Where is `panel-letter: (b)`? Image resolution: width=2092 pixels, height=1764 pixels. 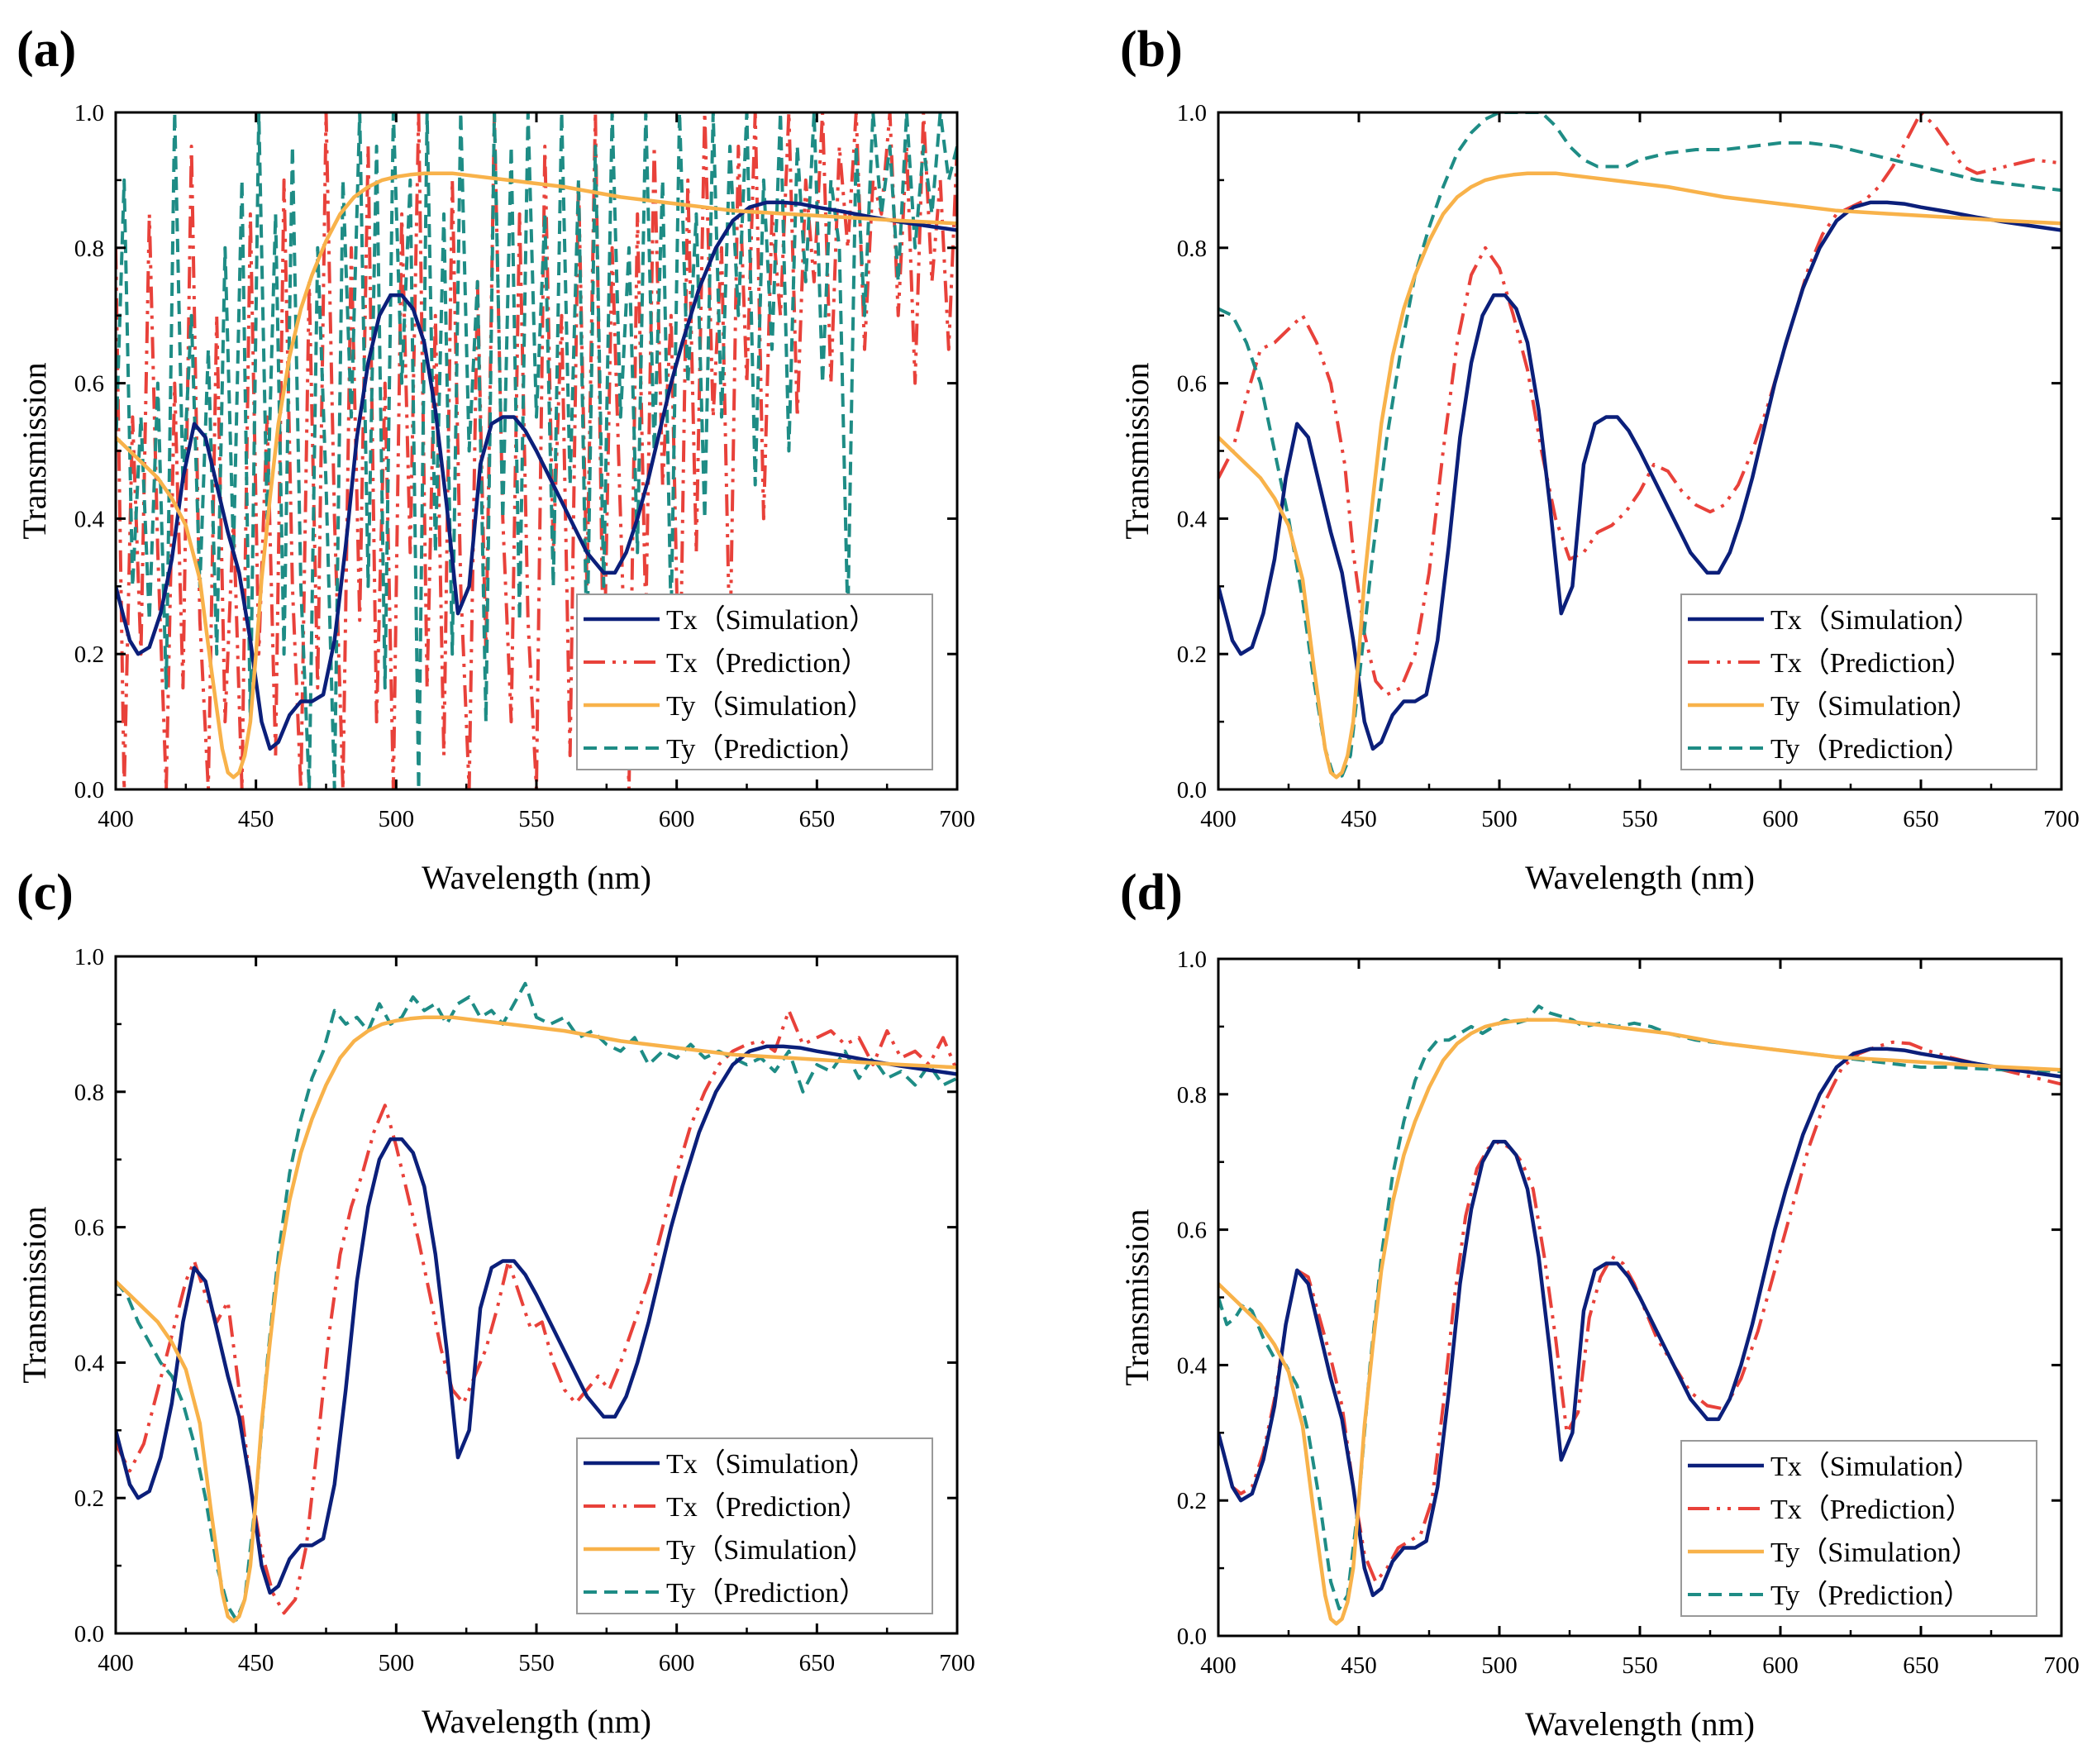 panel-letter: (b) is located at coordinates (1151, 50).